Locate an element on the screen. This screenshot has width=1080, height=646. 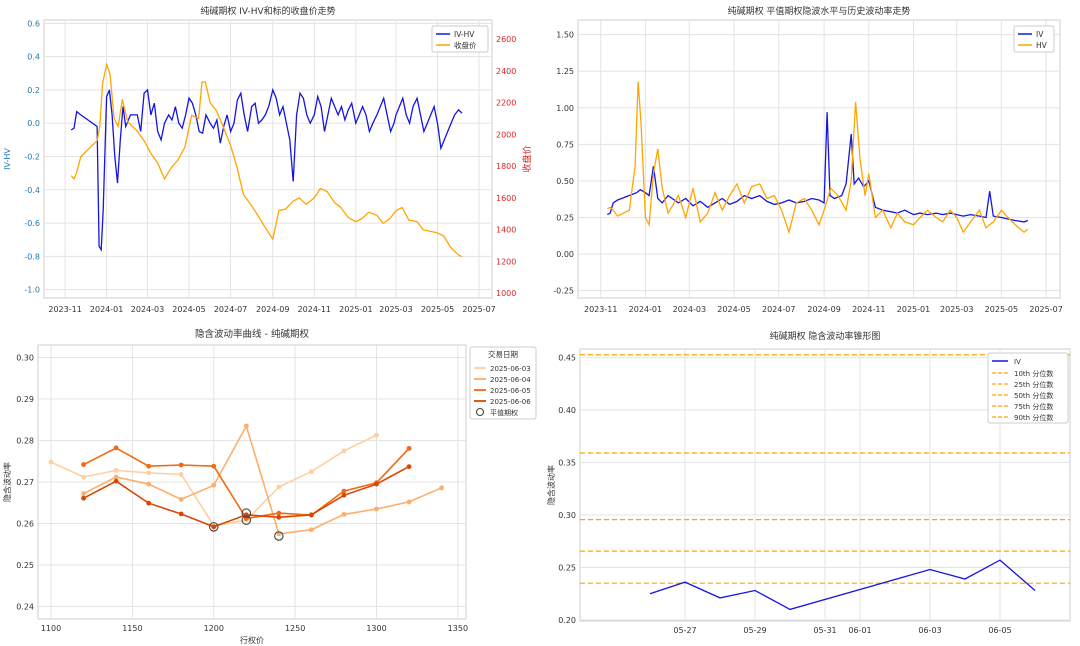
series-line-hv is located at coordinates (818, 158).